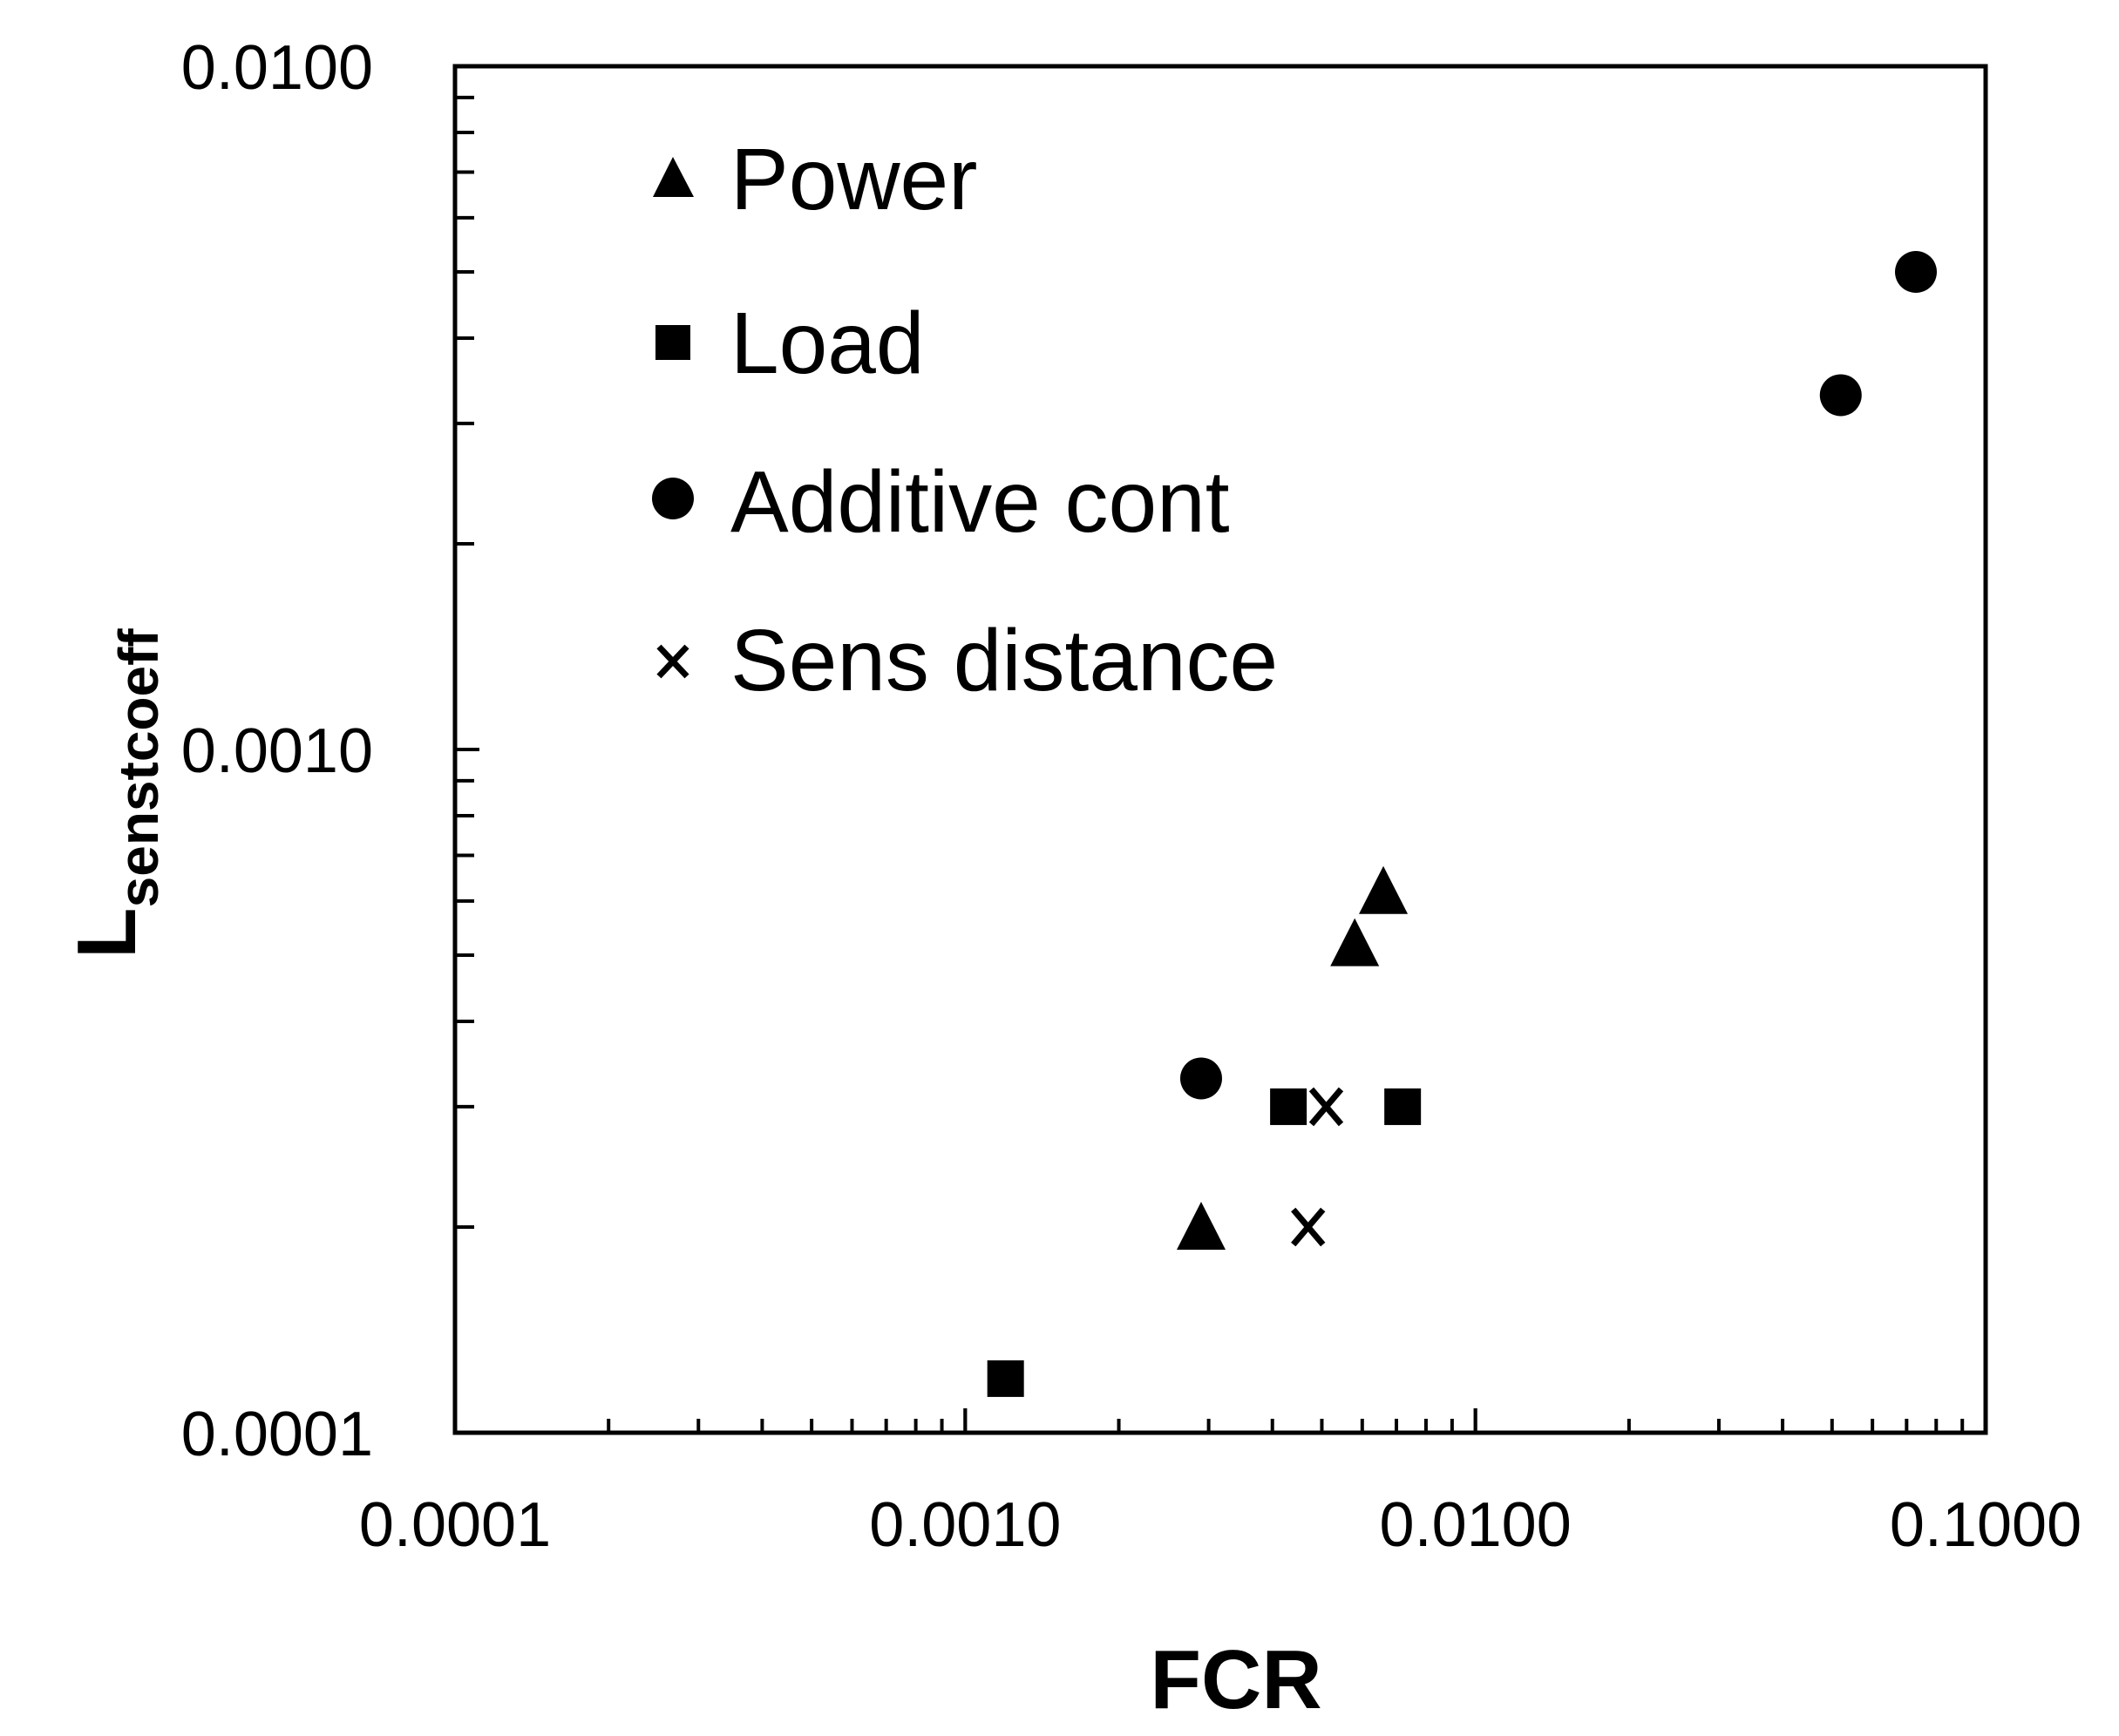 The image size is (2119, 1736). Describe the element at coordinates (673, 661) in the screenshot. I see `x-marker-icon` at that location.